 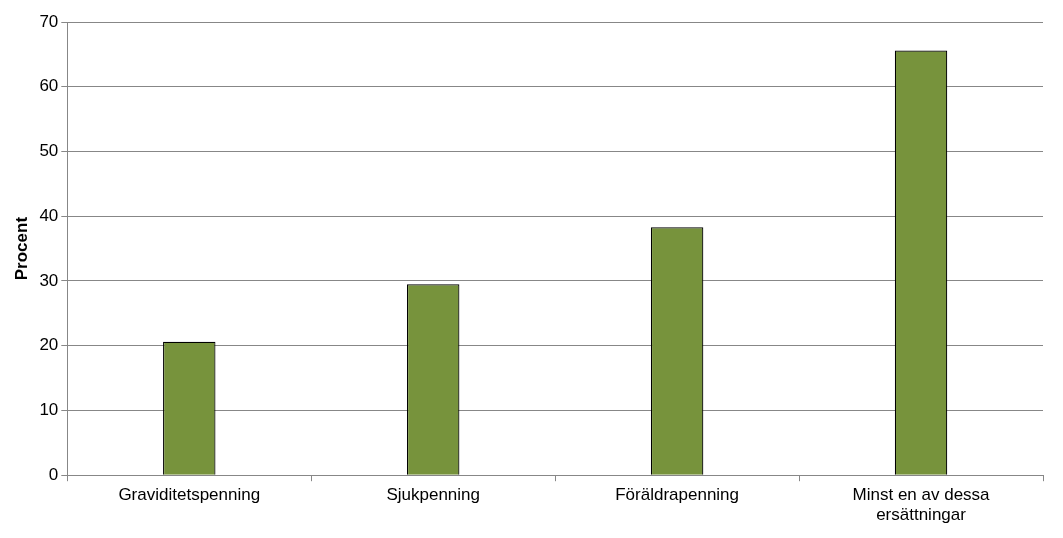 What do you see at coordinates (49, 280) in the screenshot?
I see `y-tick-label: 30` at bounding box center [49, 280].